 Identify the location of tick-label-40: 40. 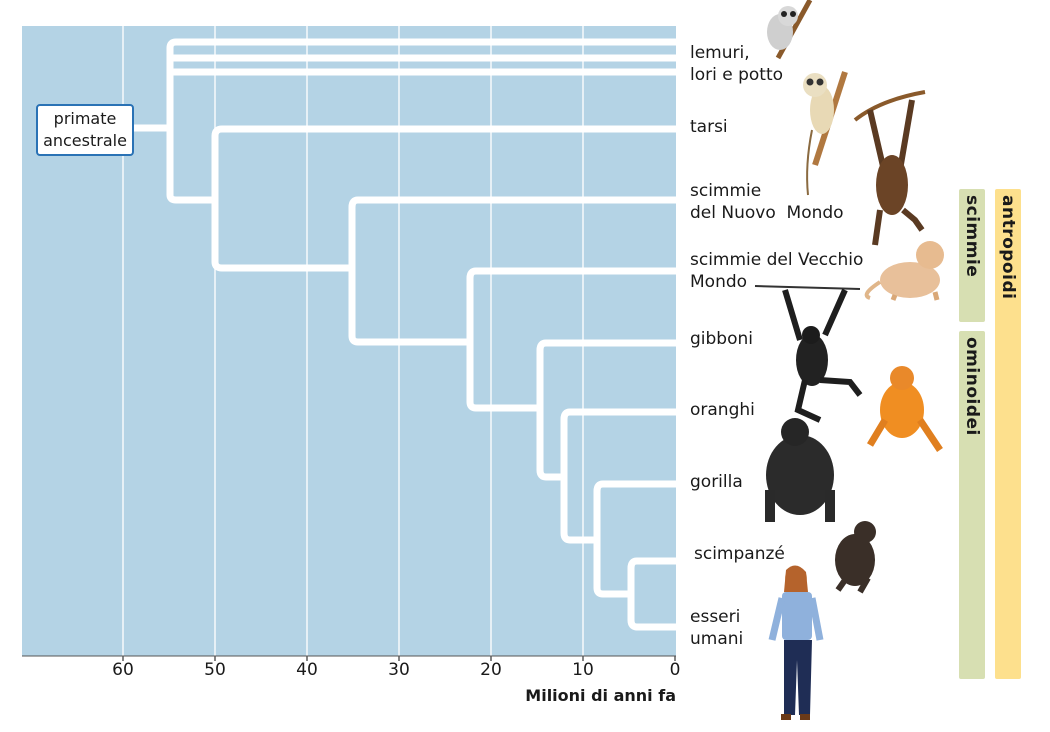
(307, 670).